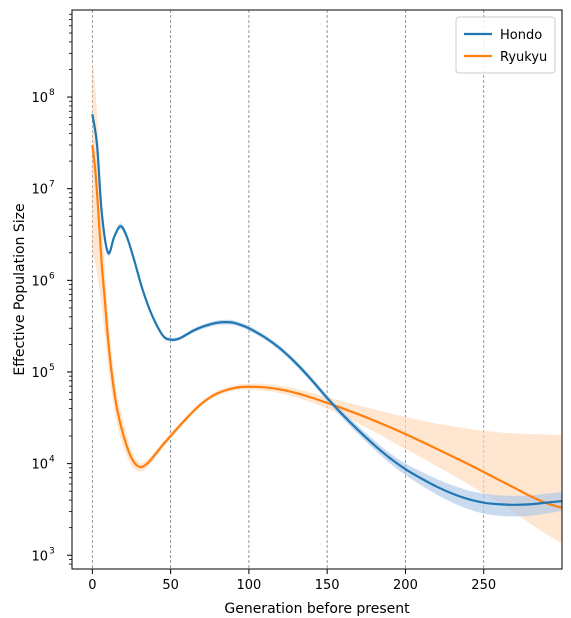 The height and width of the screenshot is (618, 571). Describe the element at coordinates (292, 581) in the screenshot. I see `x-axis-ticks: 0 50 100 150 200 250` at that location.